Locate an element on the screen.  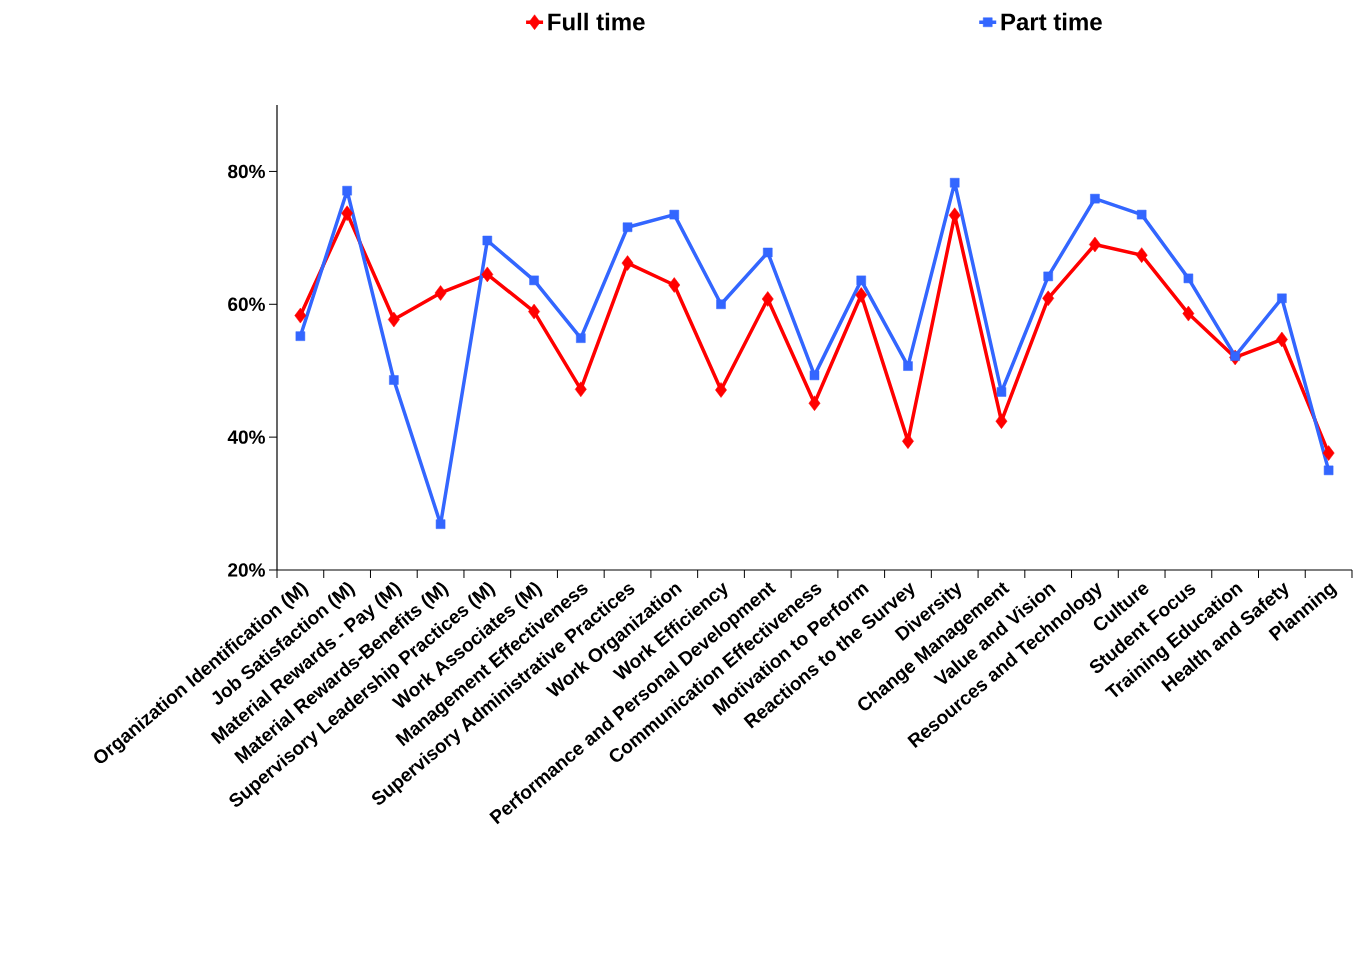
y-tick-label: 80% is located at coordinates (246, 171).